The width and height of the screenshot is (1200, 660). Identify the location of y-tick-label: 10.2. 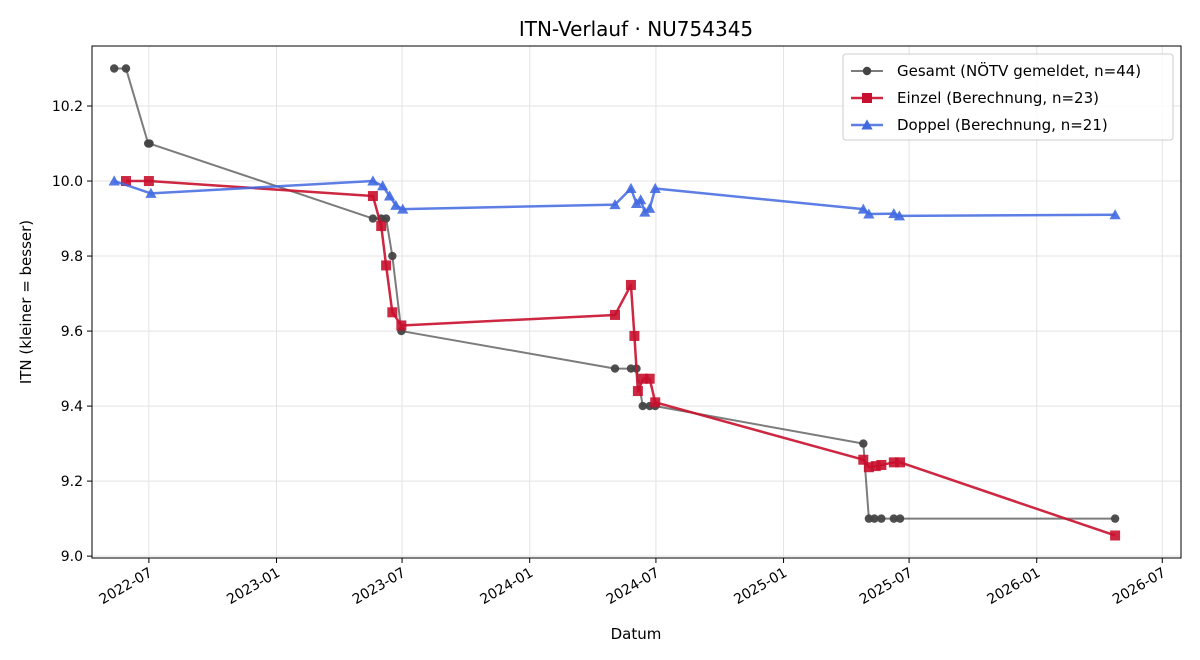
(67, 107).